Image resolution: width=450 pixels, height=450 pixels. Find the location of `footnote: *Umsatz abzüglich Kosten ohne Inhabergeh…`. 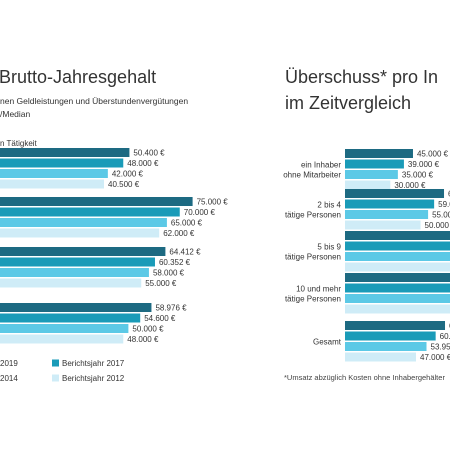

footnote: *Umsatz abzüglich Kosten ohne Inhabergeh… is located at coordinates (364, 377).